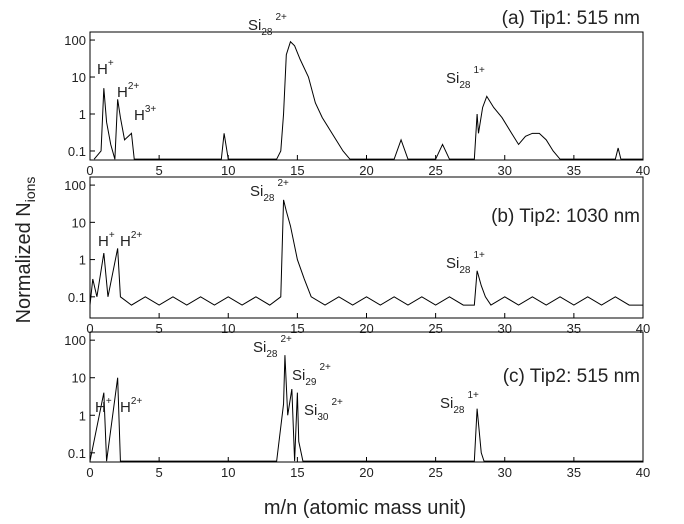  What do you see at coordinates (365, 508) in the screenshot?
I see `x-axis-label: m/n (atomic mass unit)` at bounding box center [365, 508].